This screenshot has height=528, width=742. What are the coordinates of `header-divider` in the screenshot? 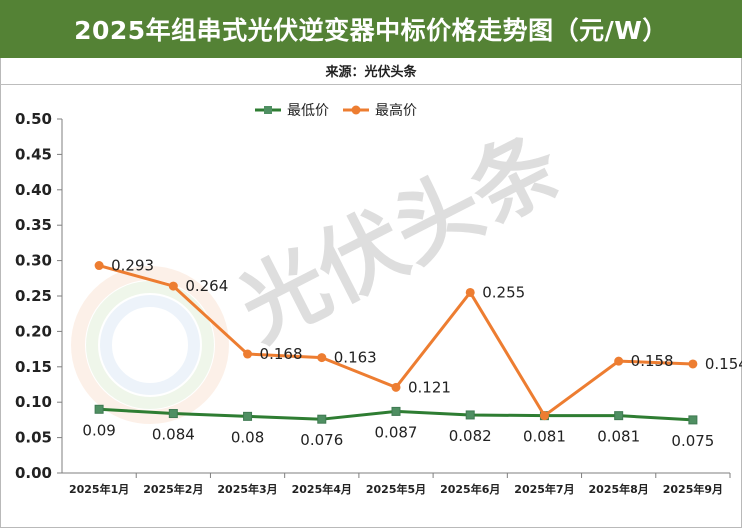 It's located at (371, 84).